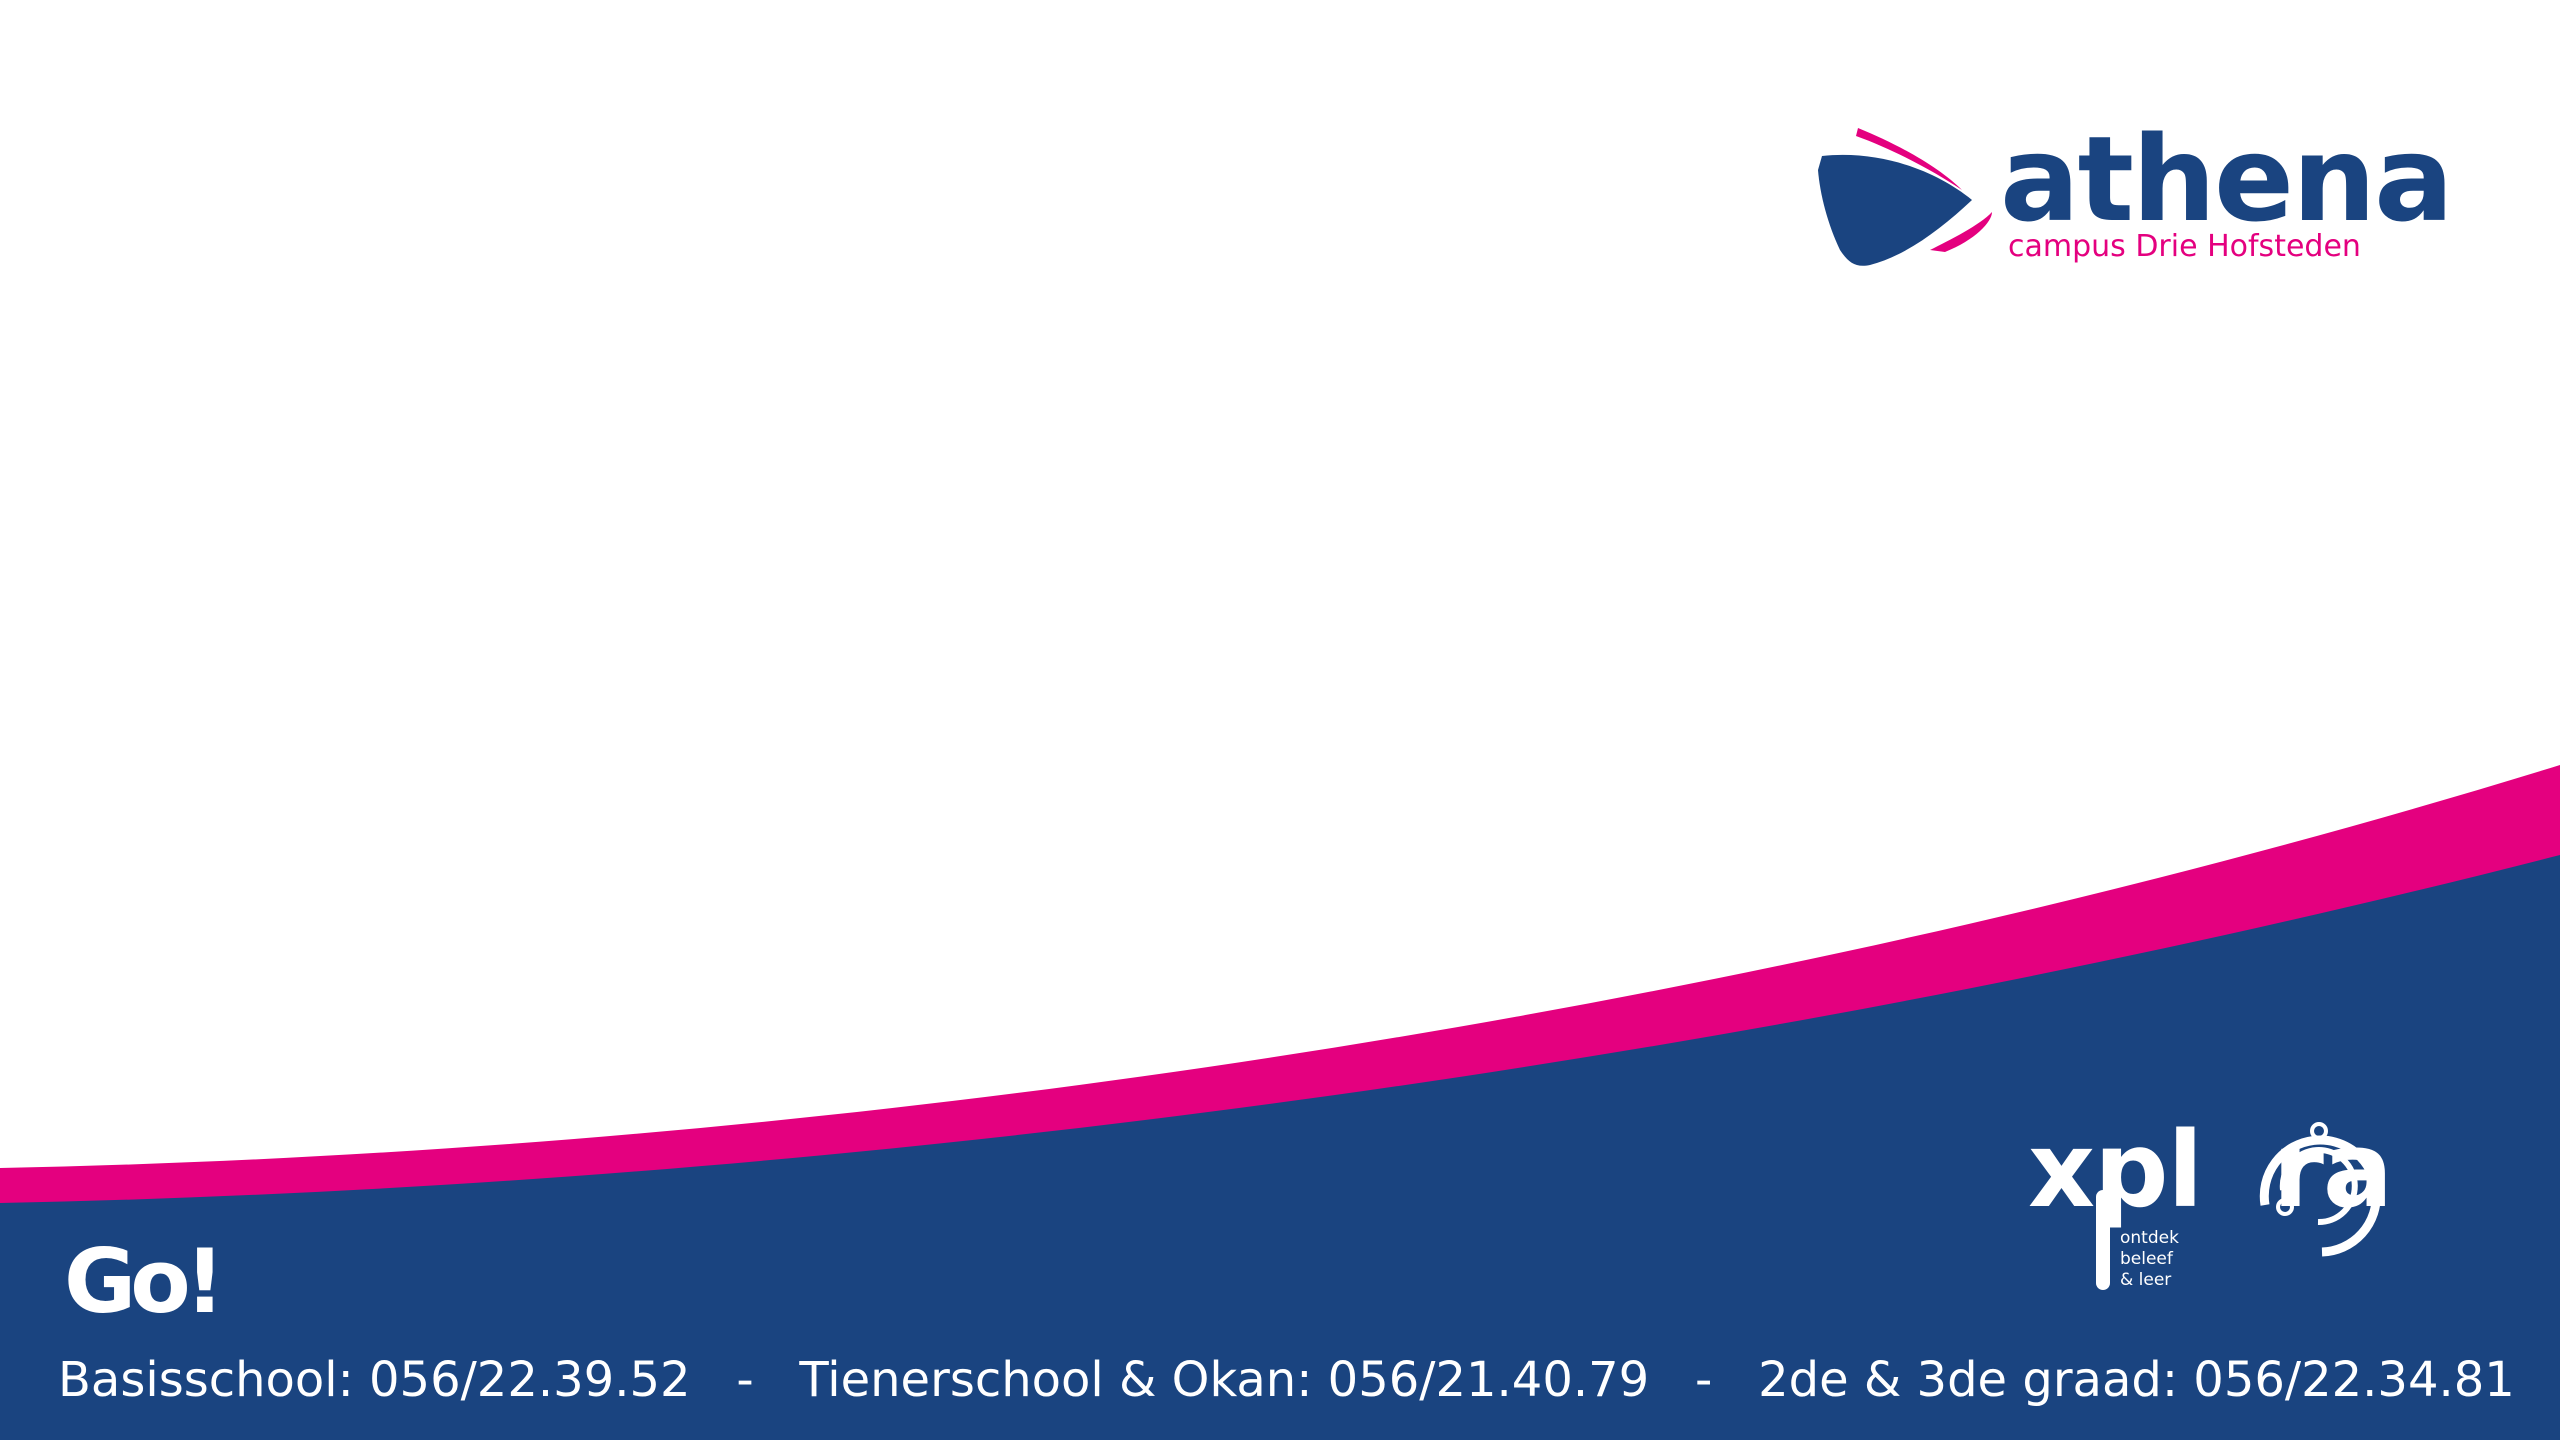 Image resolution: width=2560 pixels, height=1440 pixels. Describe the element at coordinates (1905, 197) in the screenshot. I see `athena-ship-icon` at that location.